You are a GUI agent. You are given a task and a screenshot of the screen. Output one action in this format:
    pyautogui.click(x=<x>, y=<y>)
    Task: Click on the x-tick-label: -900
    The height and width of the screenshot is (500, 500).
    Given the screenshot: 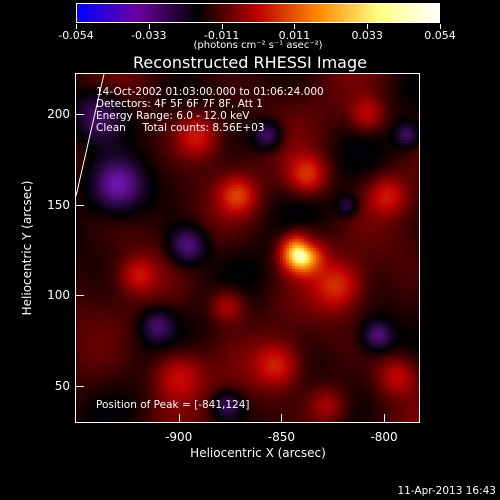 What is the action you would take?
    pyautogui.click(x=179, y=437)
    